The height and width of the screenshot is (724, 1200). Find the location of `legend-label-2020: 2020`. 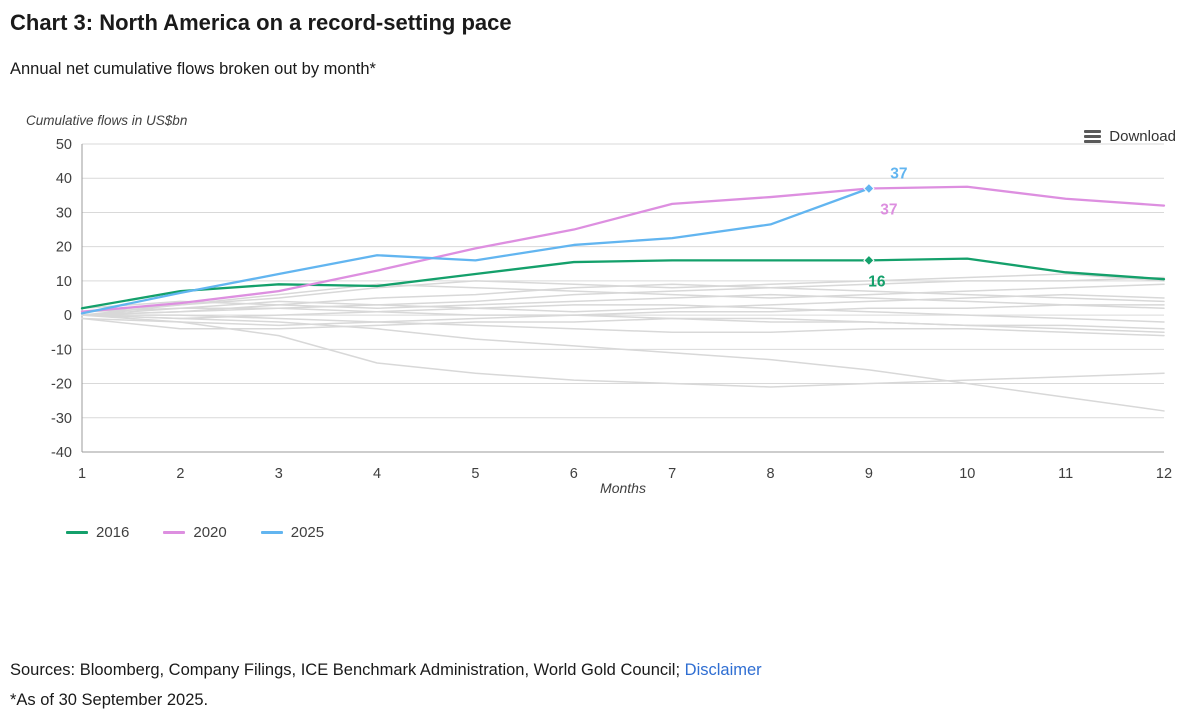

legend-label-2020: 2020 is located at coordinates (210, 532).